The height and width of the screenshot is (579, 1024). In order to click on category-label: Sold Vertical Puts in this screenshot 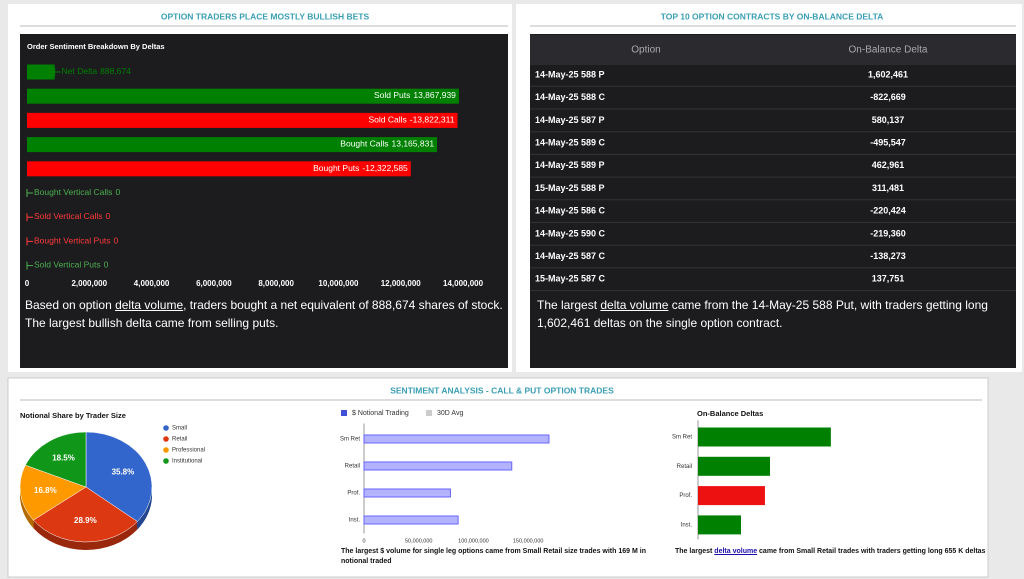, I will do `click(67, 265)`.